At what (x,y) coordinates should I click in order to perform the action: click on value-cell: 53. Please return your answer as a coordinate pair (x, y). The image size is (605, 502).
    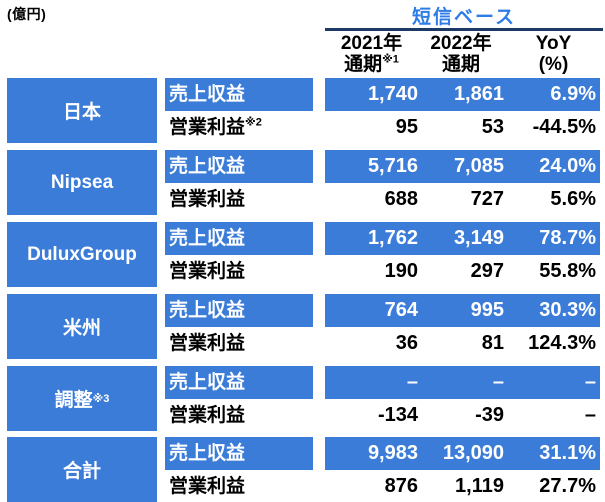
    Looking at the image, I should click on (492, 127).